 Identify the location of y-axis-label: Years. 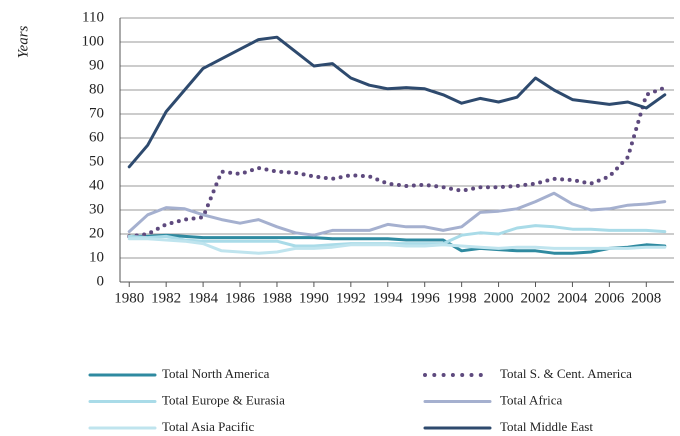
(23, 41).